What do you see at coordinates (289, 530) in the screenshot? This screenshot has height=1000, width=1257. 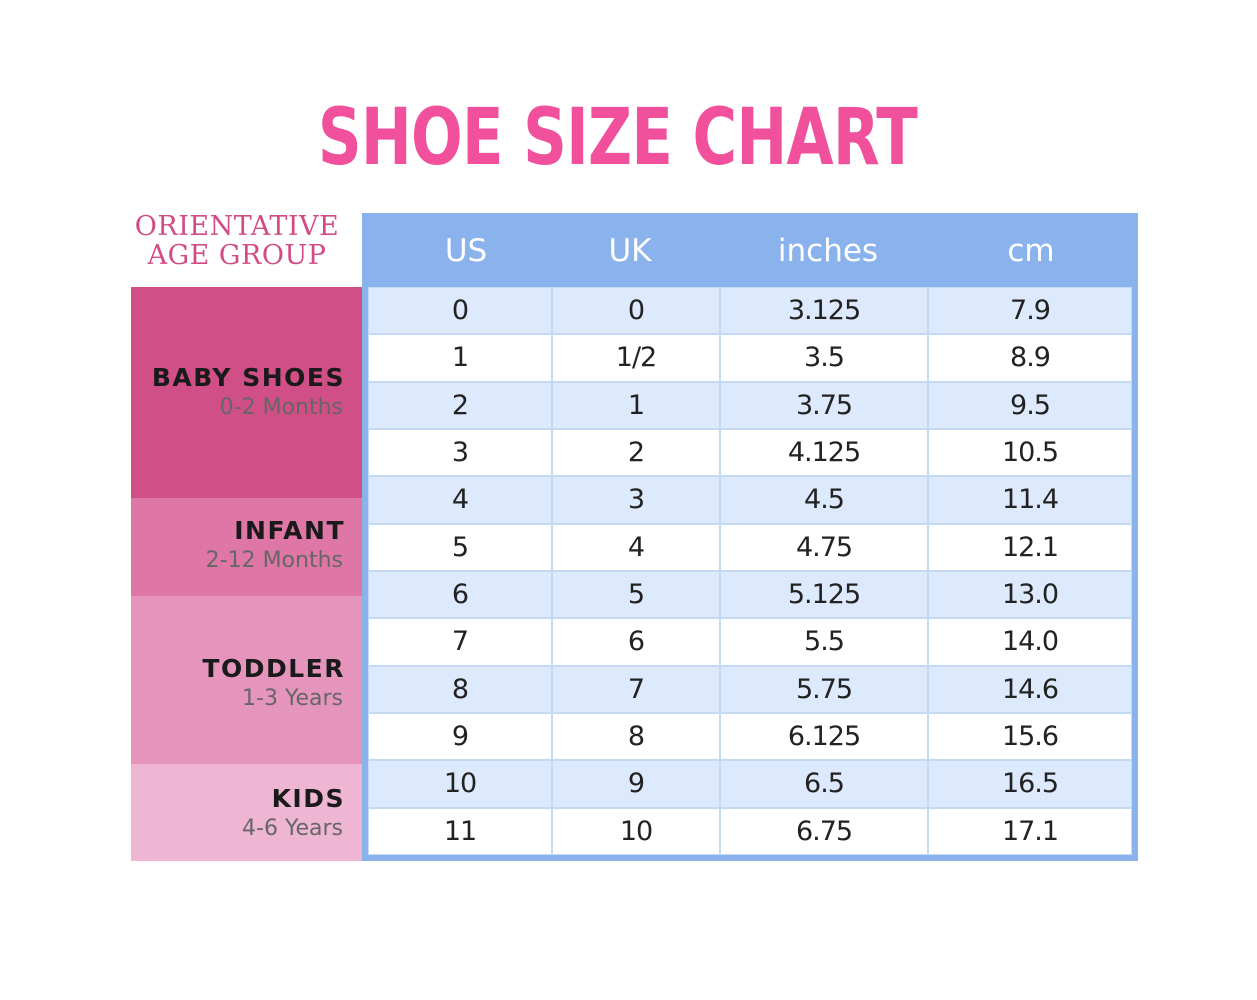 I see `age-group-name: INFANT` at bounding box center [289, 530].